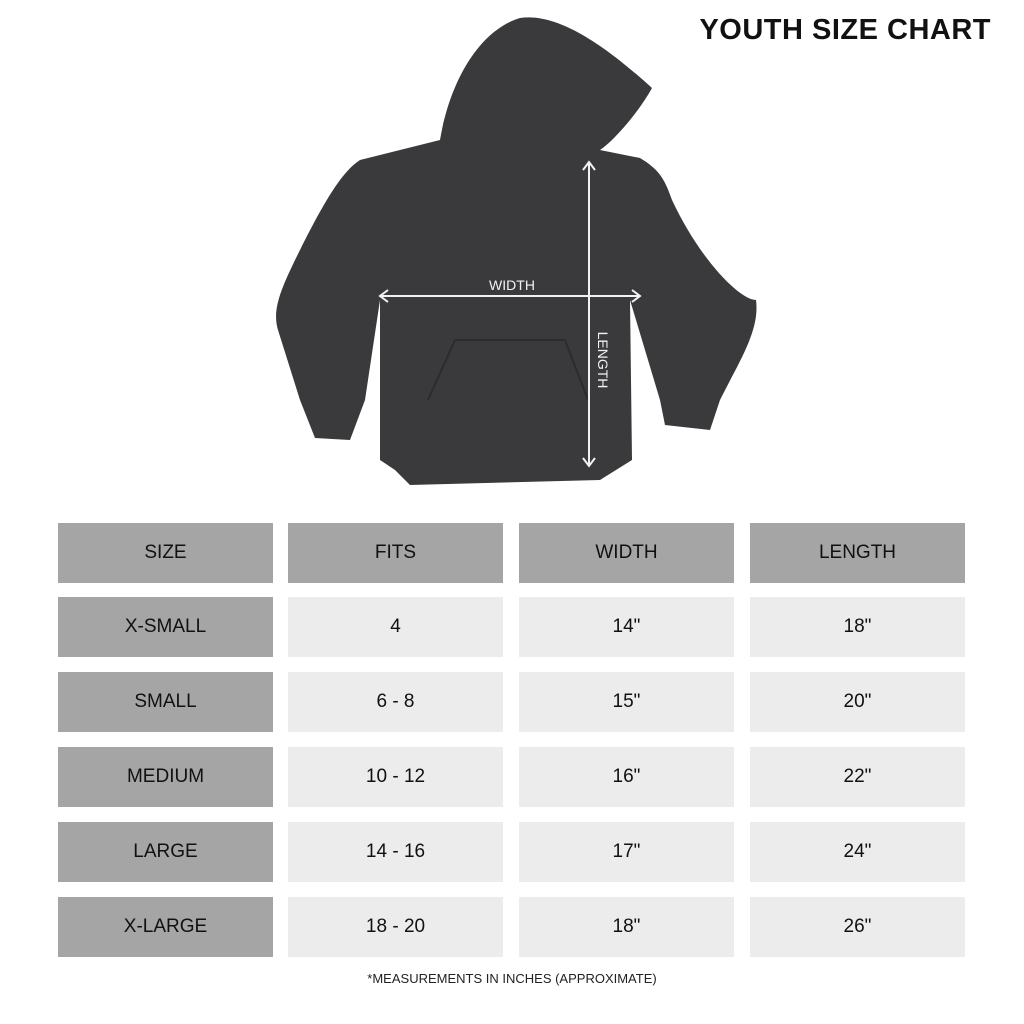 The height and width of the screenshot is (1024, 1024). Describe the element at coordinates (395, 627) in the screenshot. I see `row-fits: 4` at that location.